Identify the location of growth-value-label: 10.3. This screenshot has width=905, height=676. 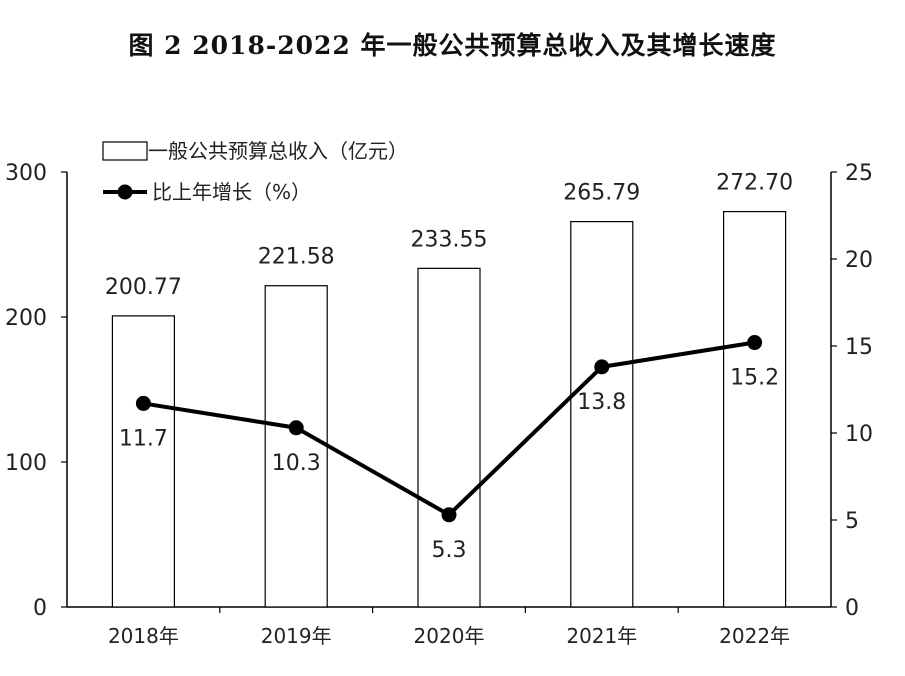
(296, 463).